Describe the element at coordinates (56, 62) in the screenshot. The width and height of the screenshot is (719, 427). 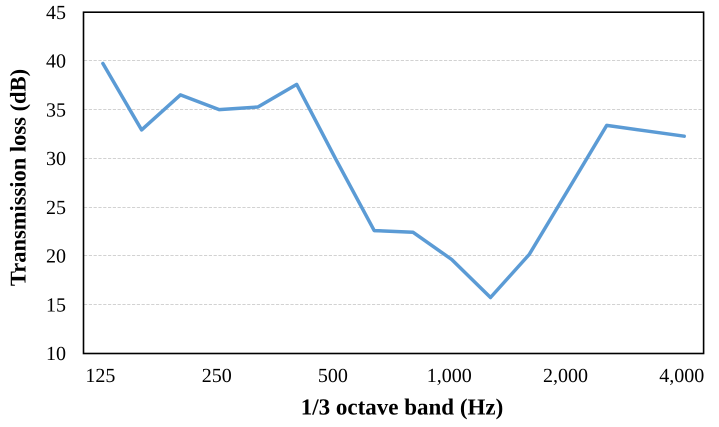
I see `svg-text: 40` at that location.